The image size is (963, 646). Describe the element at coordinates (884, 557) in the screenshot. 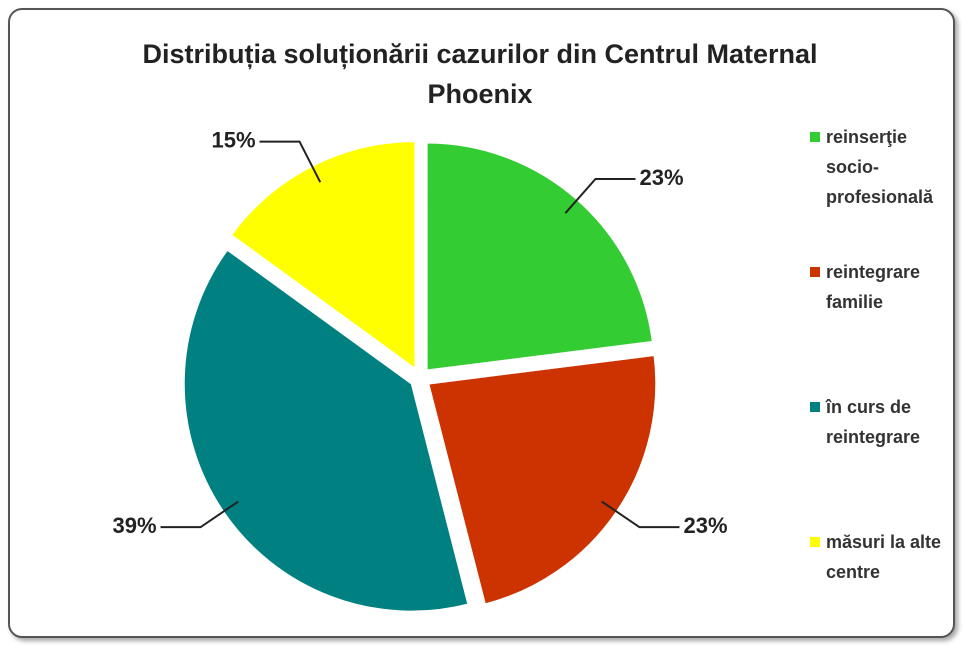

I see `legend-label: măsuri la alte centre` at that location.